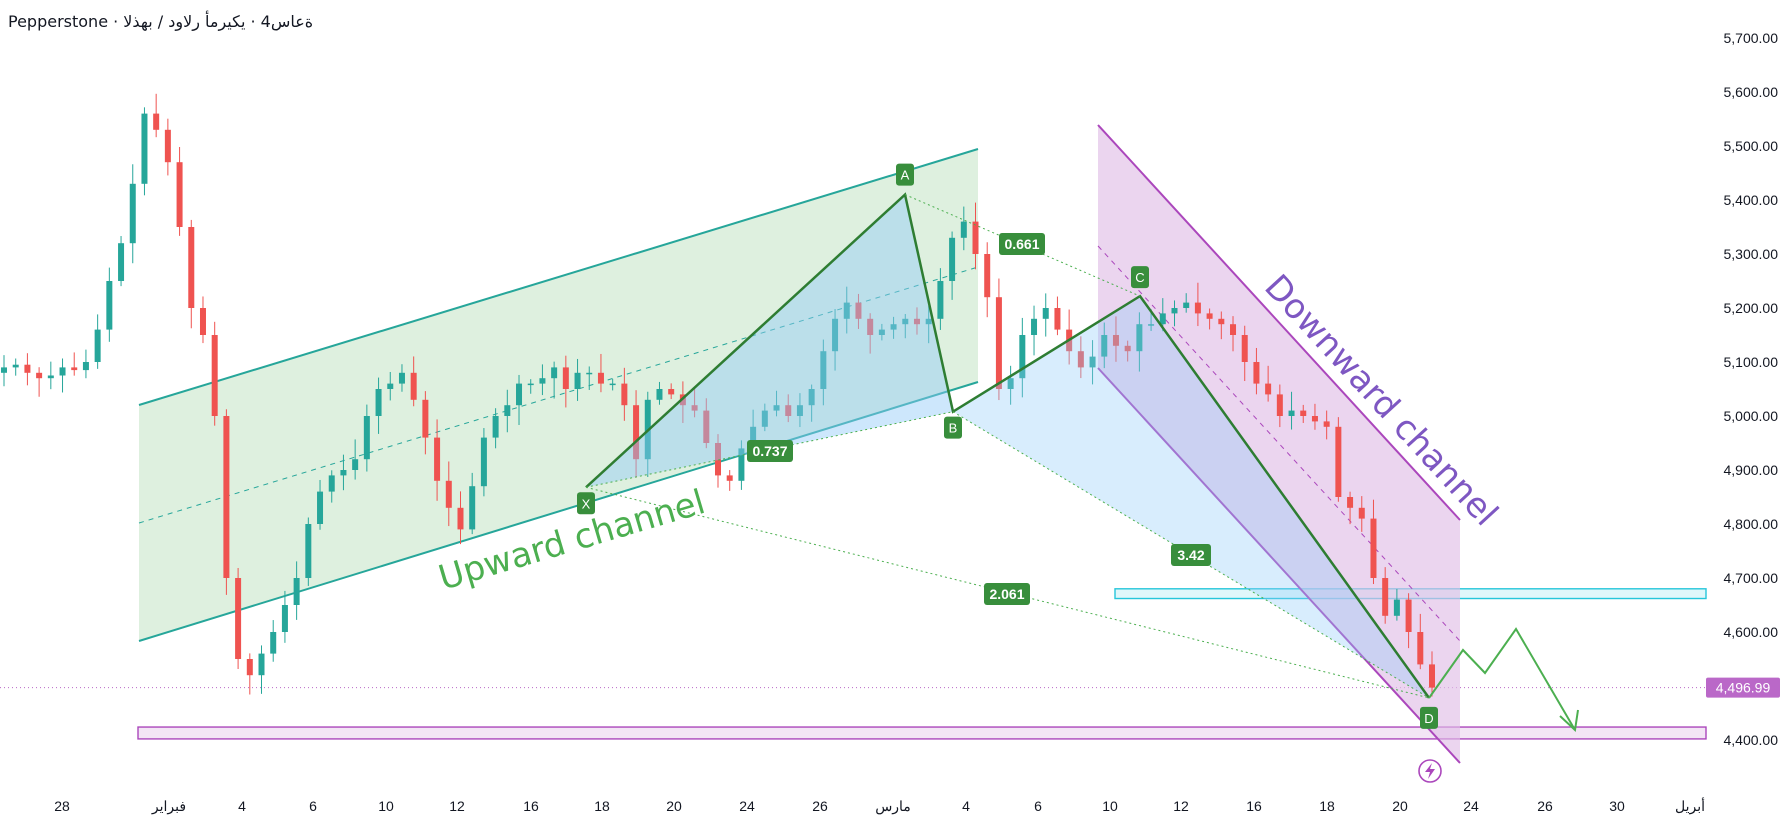  Describe the element at coordinates (558, 277) in the screenshot. I see `upward-channel-top` at that location.